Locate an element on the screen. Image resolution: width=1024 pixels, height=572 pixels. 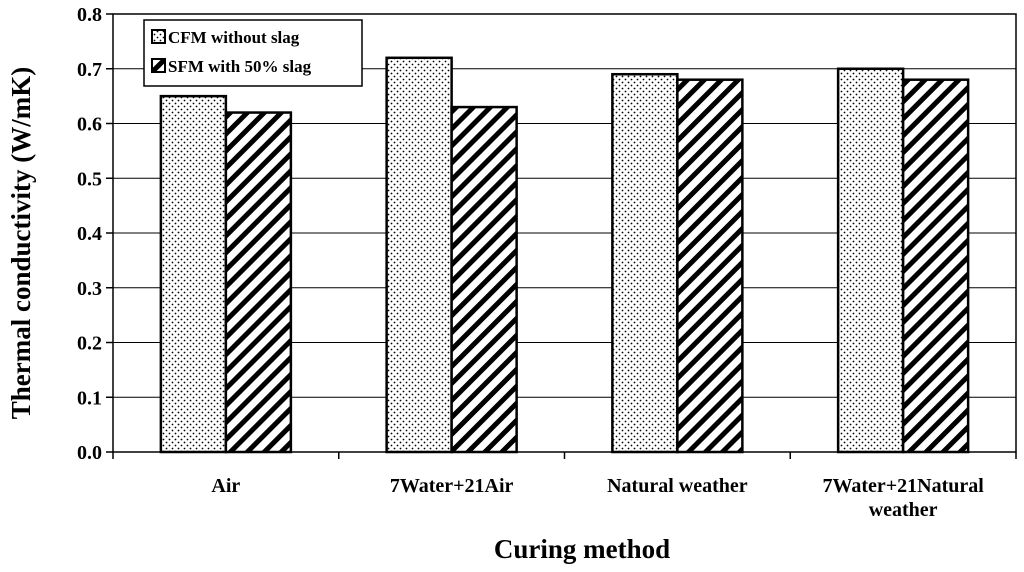
legend: CFM without slag SFM with 50% slag is located at coordinates (253, 53).